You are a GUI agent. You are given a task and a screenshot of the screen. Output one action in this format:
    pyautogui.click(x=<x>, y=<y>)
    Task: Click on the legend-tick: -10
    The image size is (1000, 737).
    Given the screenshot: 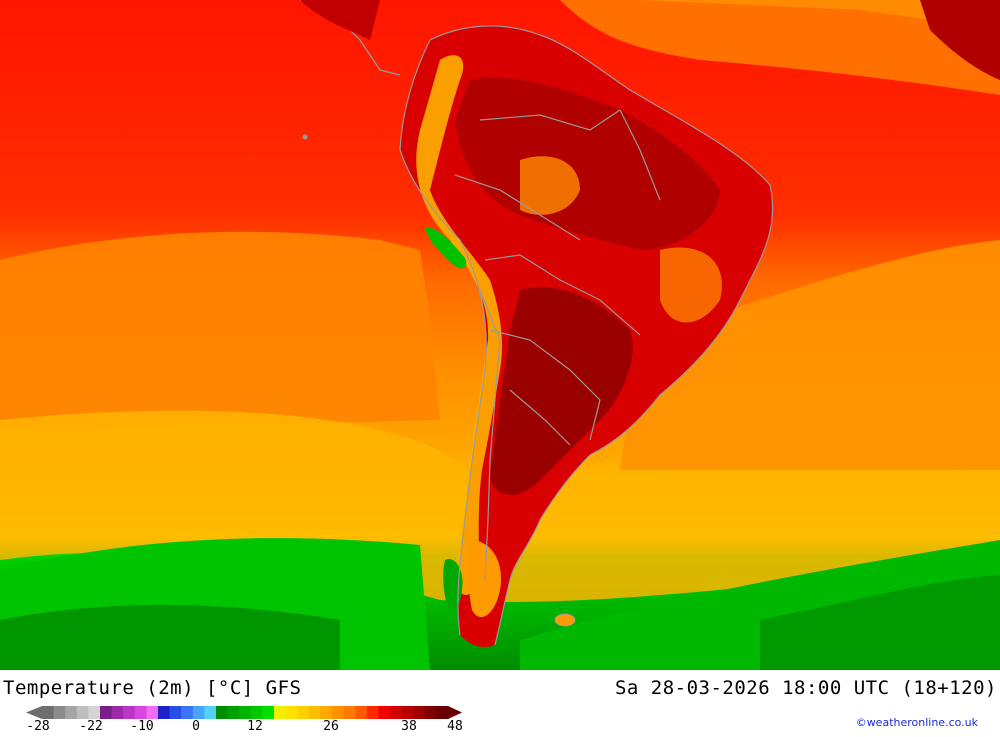 What is the action you would take?
    pyautogui.click(x=142, y=726)
    